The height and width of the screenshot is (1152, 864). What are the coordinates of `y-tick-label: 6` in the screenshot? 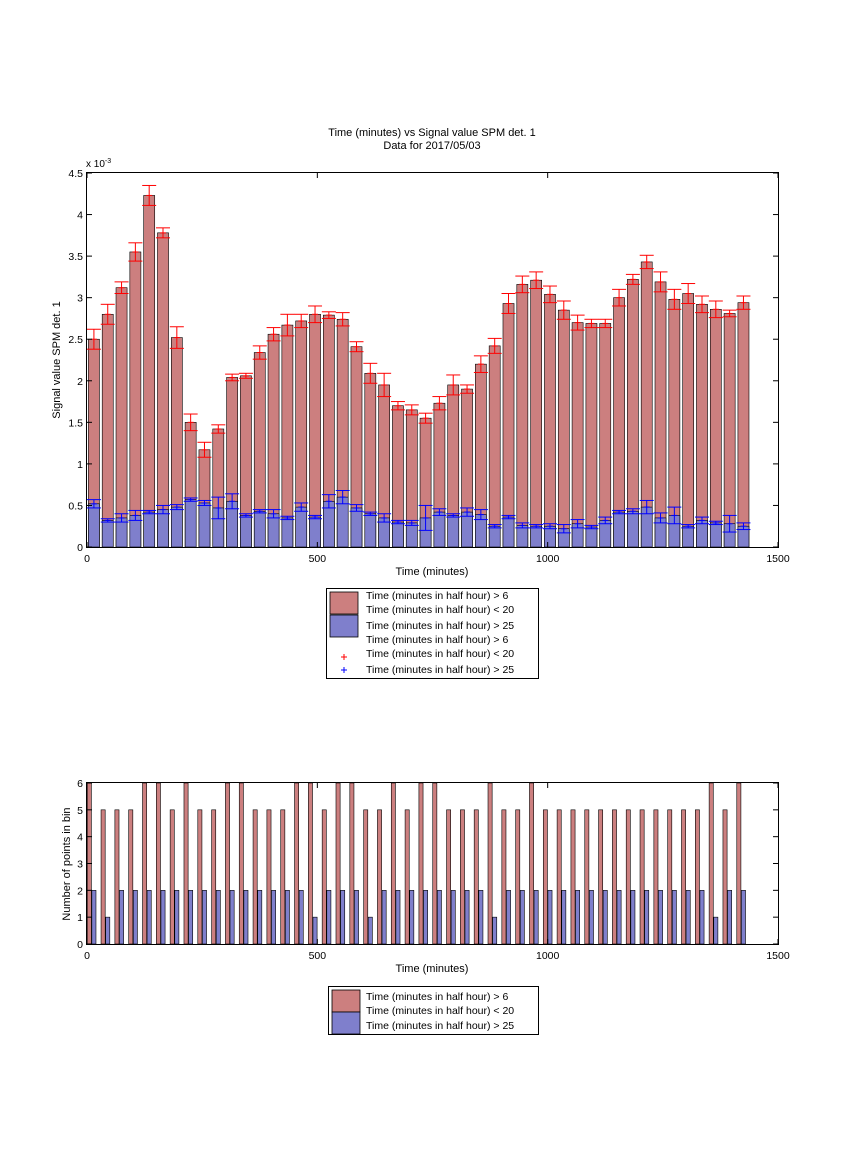 It's located at (80, 784).